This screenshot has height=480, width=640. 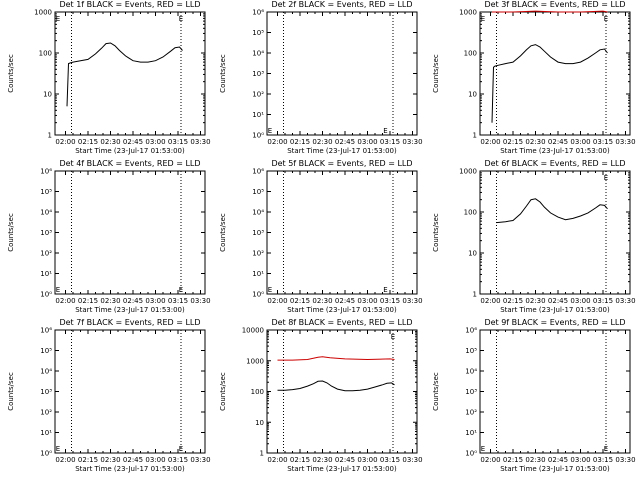 I want to click on panel-title: Det 4f BLACK = Events, RED = LLD, so click(x=129, y=163).